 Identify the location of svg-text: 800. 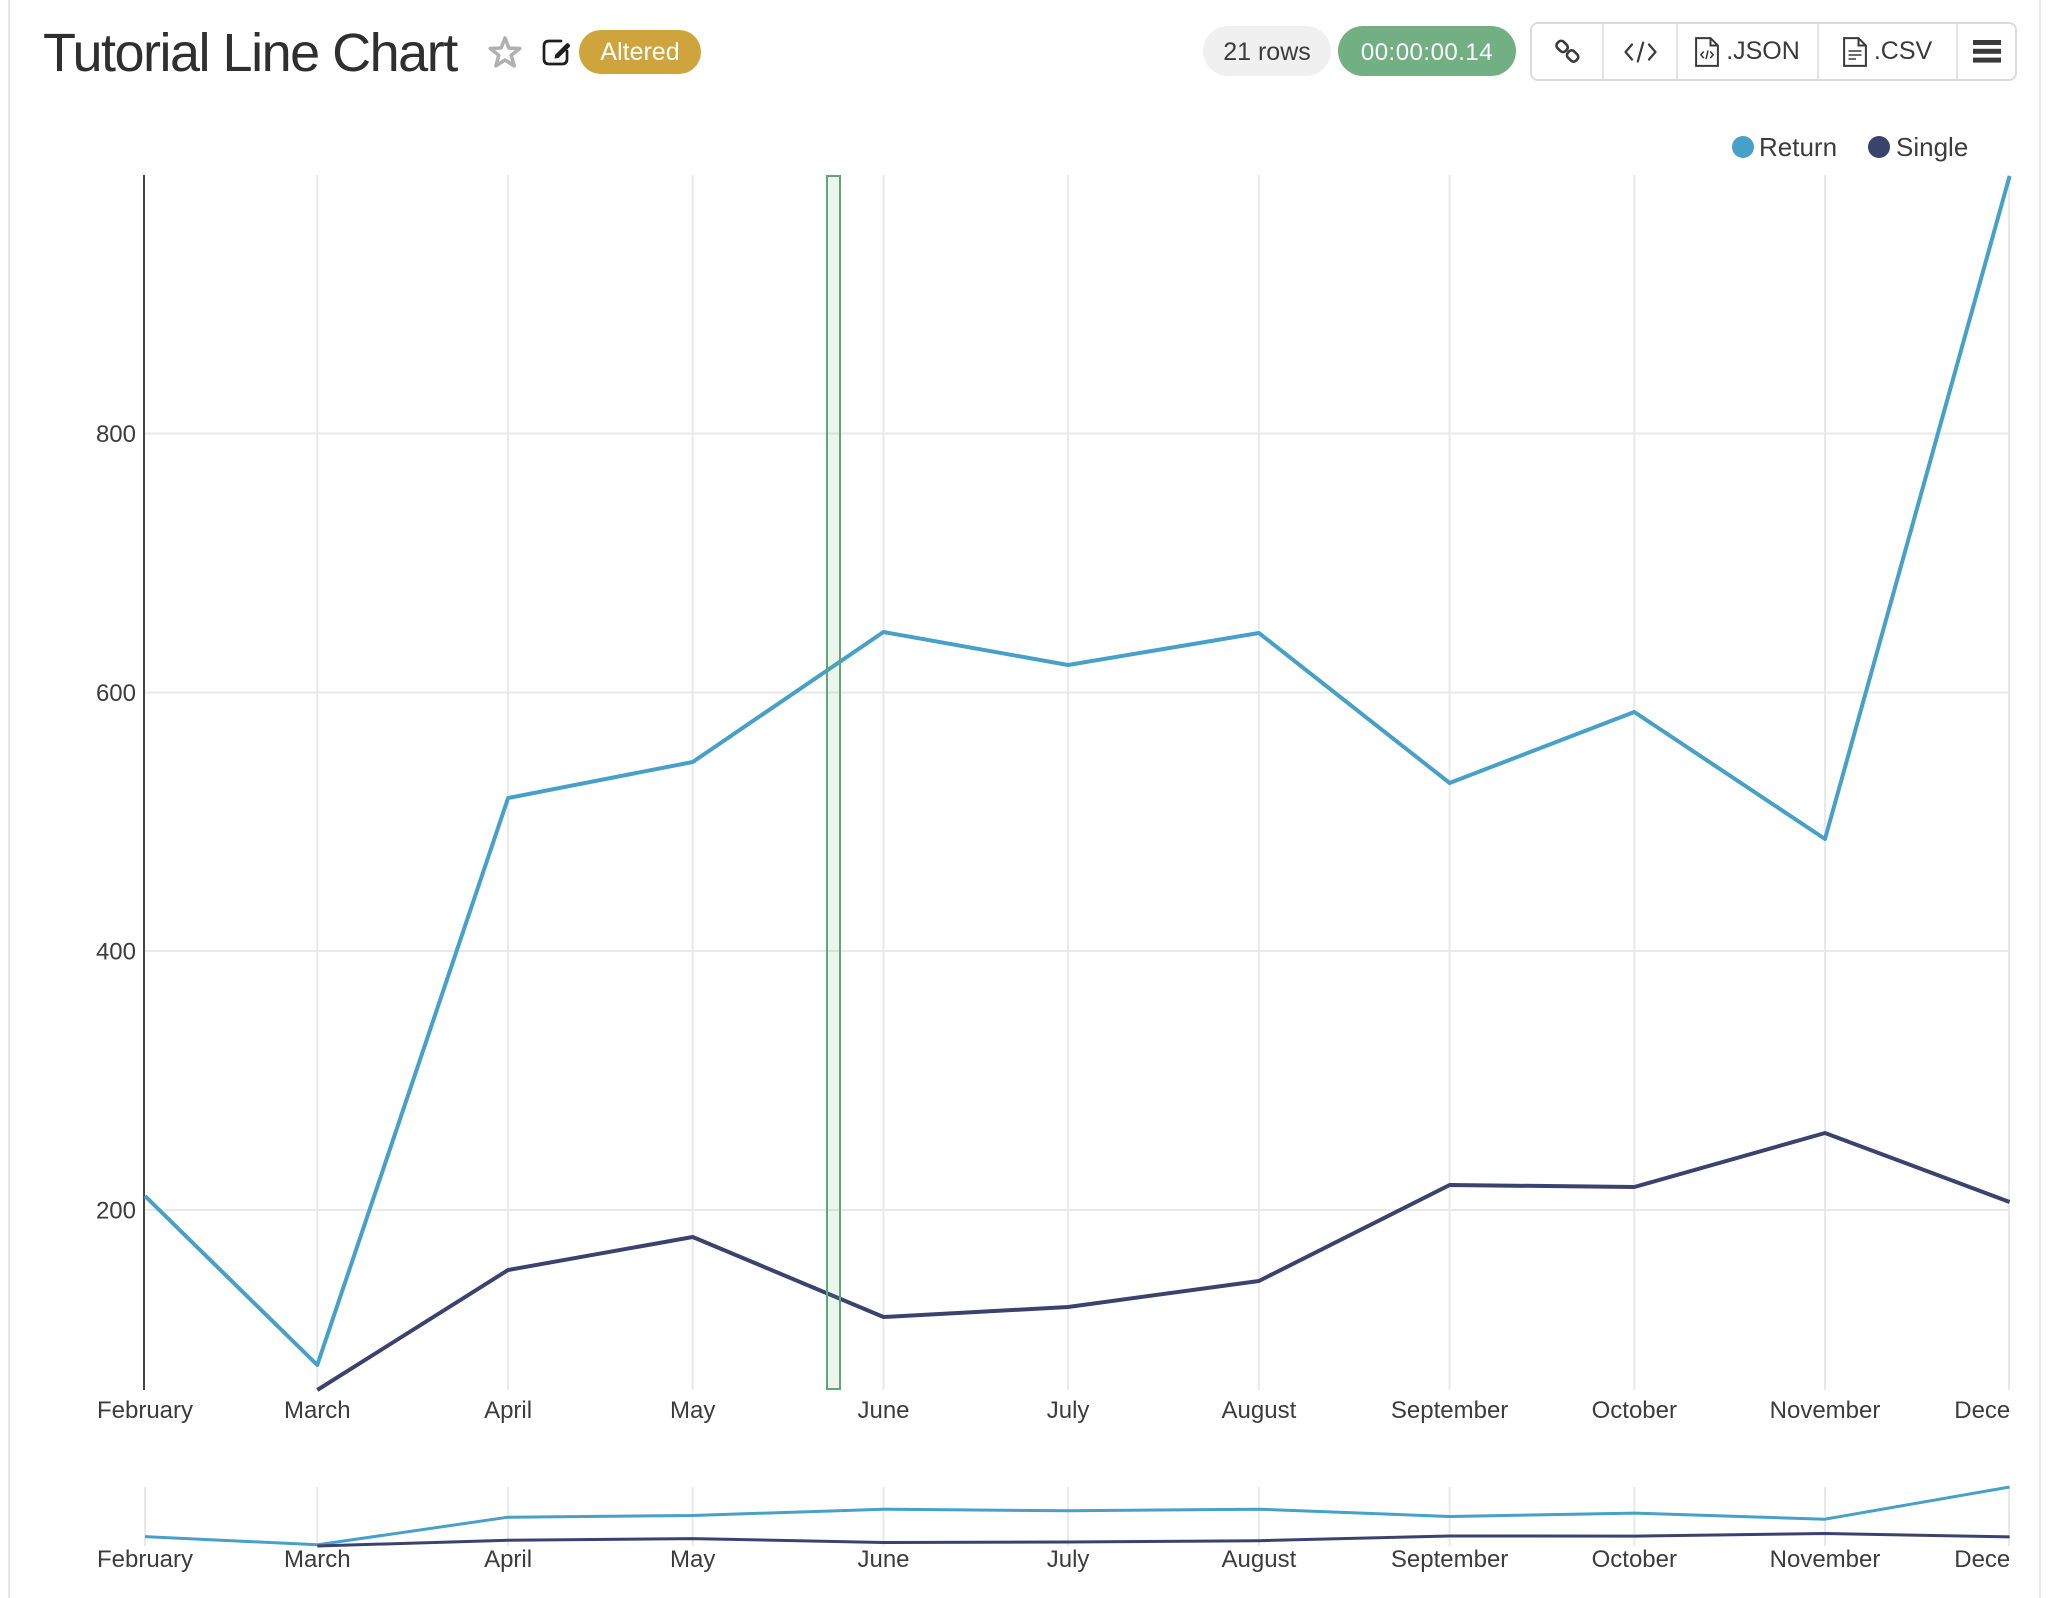
(116, 434).